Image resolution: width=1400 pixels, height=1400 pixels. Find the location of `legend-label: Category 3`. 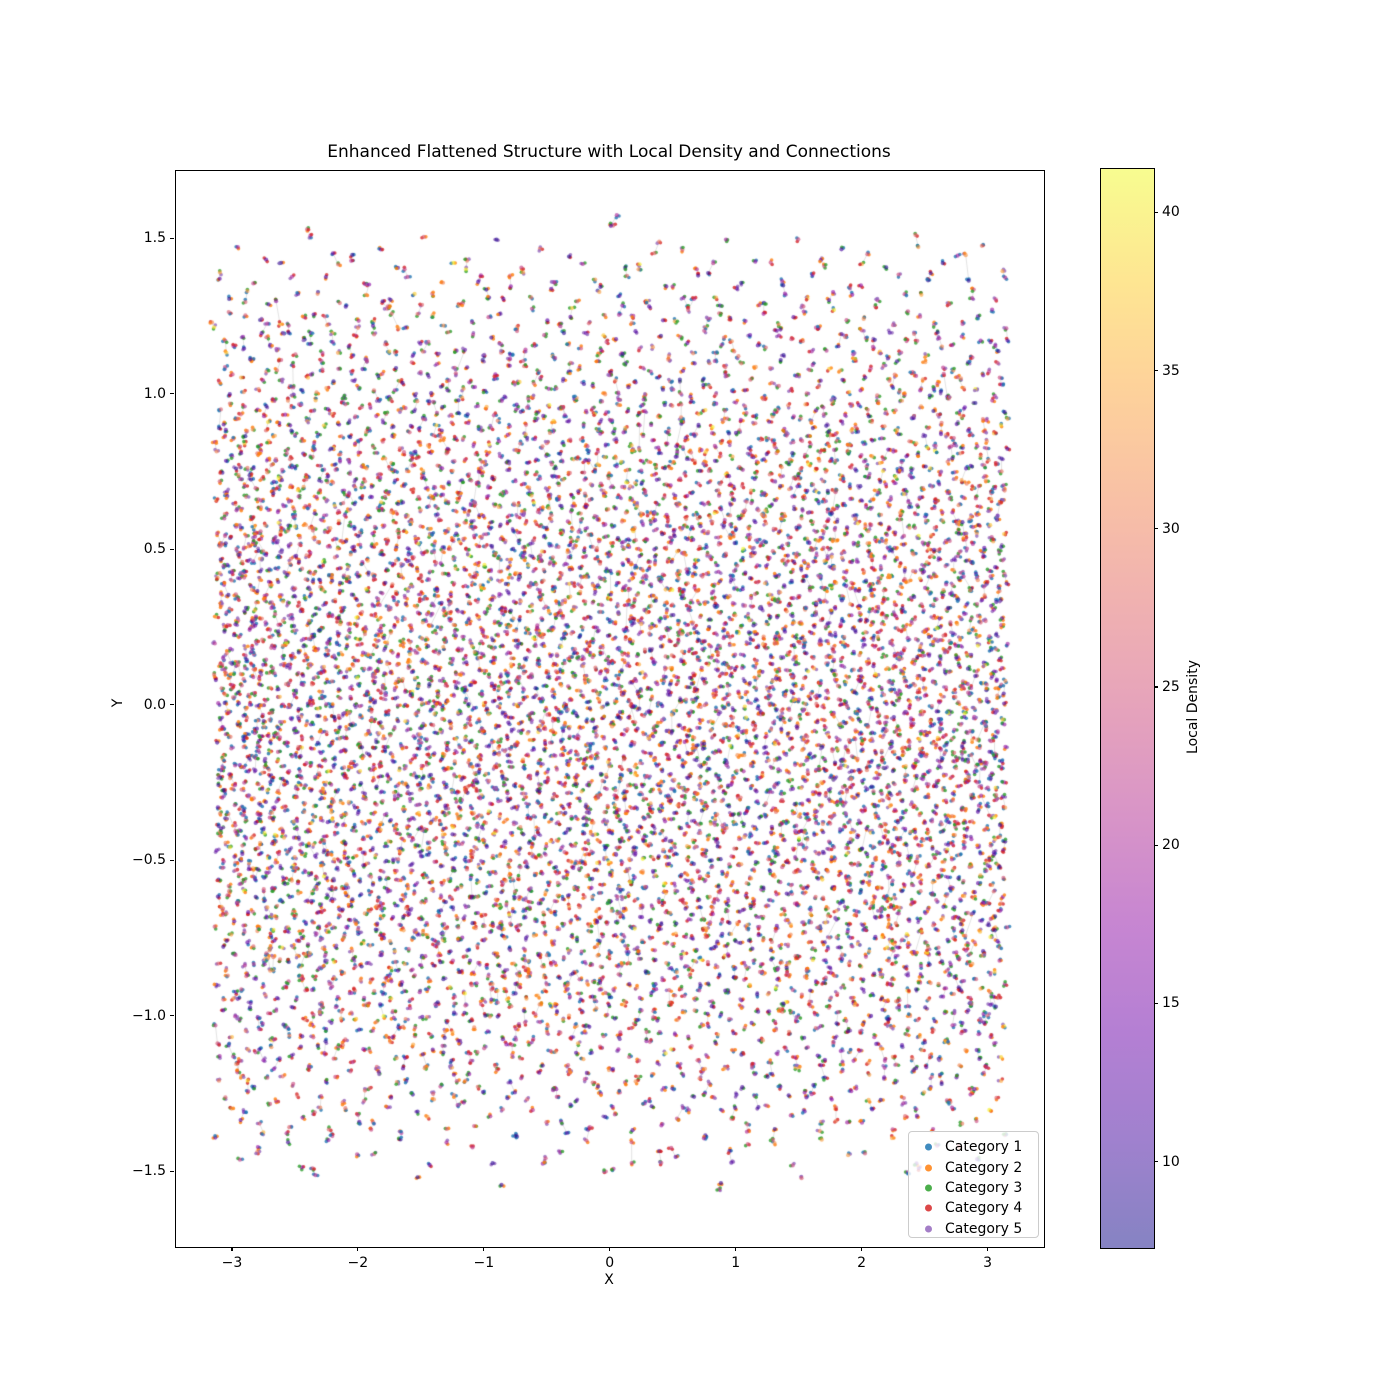

legend-label: Category 3 is located at coordinates (984, 1187).